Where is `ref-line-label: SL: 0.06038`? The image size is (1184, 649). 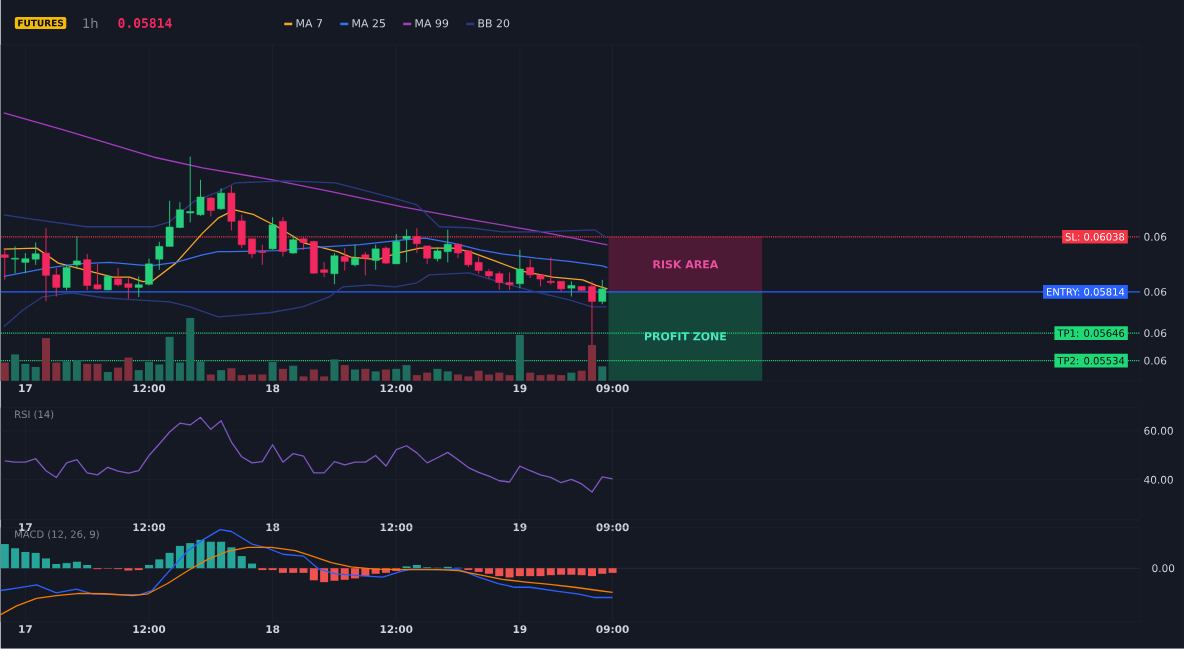 ref-line-label: SL: 0.06038 is located at coordinates (1095, 237).